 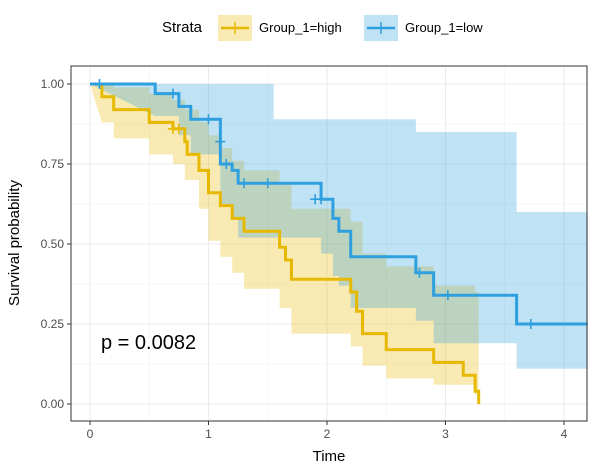 I want to click on legend: Strata Group_1=high Group_1=low, so click(x=322, y=28).